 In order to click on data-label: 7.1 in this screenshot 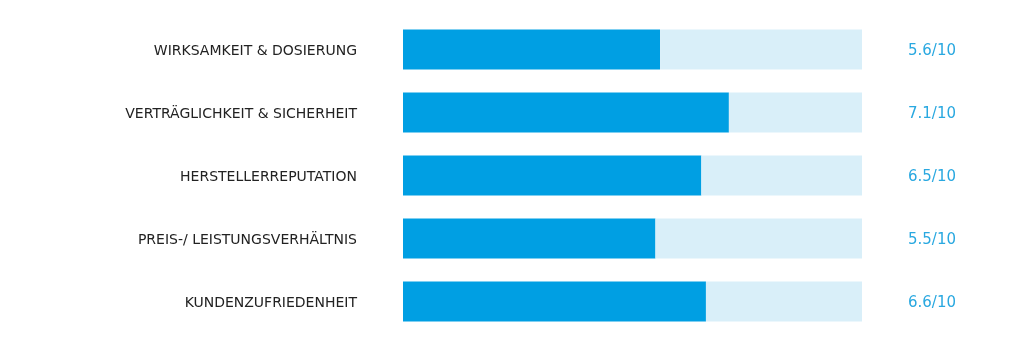, I will do `click(920, 112)`.